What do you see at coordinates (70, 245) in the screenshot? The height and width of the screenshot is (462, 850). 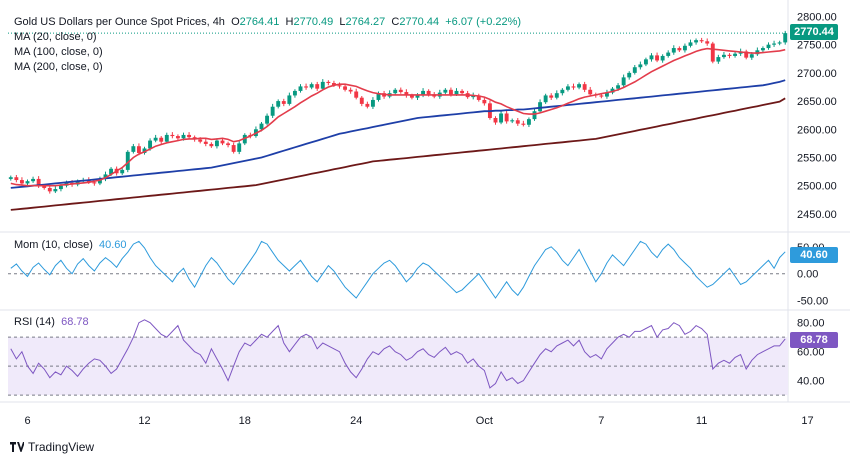 I see `momentum-legend: Mom (10, close) 40.60` at bounding box center [70, 245].